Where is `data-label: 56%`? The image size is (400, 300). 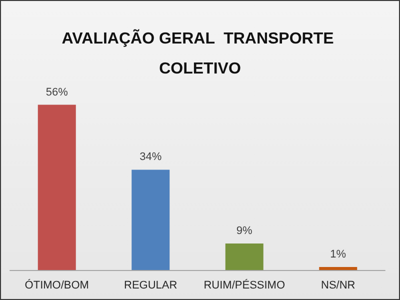 data-label: 56% is located at coordinates (57, 92).